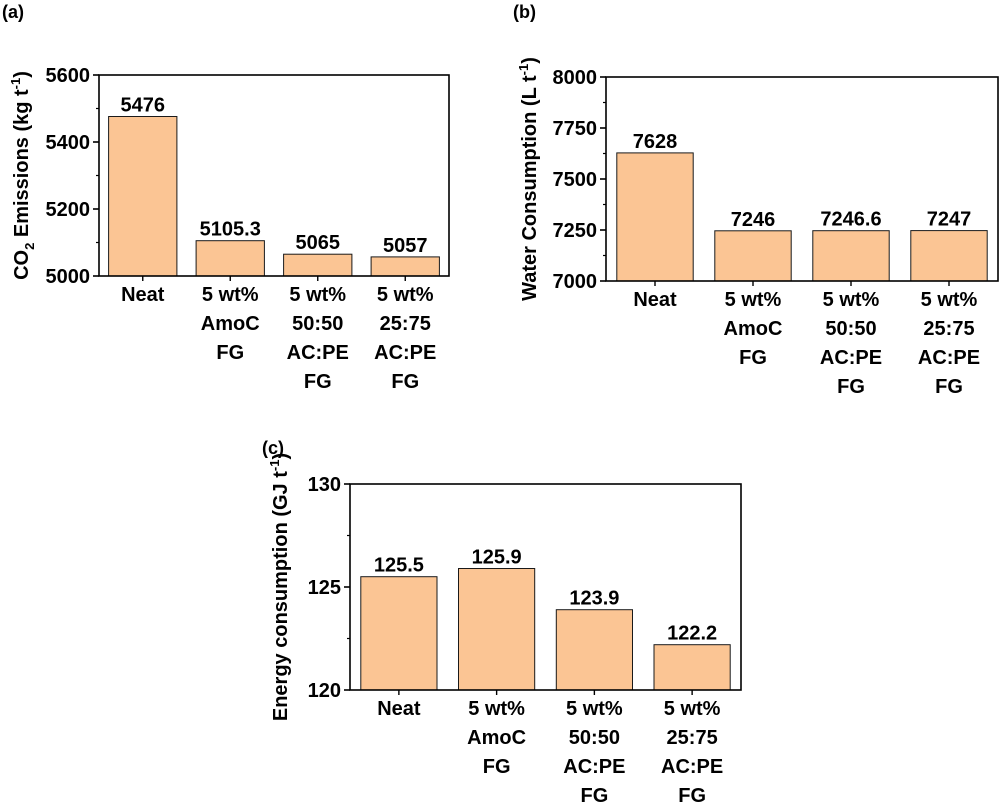  What do you see at coordinates (399, 709) in the screenshot?
I see `x-category-label-c-1: Neat` at bounding box center [399, 709].